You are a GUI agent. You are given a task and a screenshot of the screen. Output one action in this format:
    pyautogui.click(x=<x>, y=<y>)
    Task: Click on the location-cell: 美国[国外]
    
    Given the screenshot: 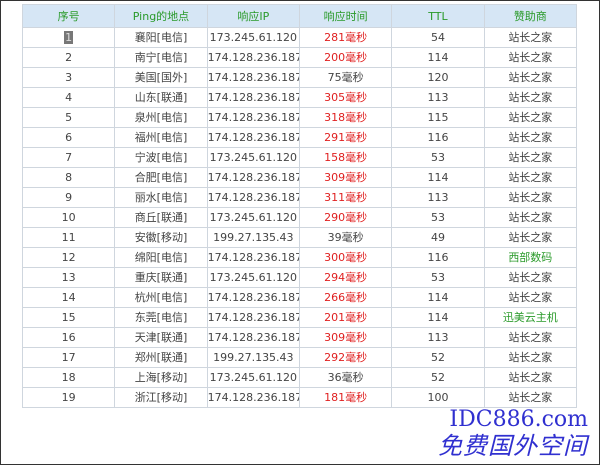 What is the action you would take?
    pyautogui.click(x=161, y=77)
    